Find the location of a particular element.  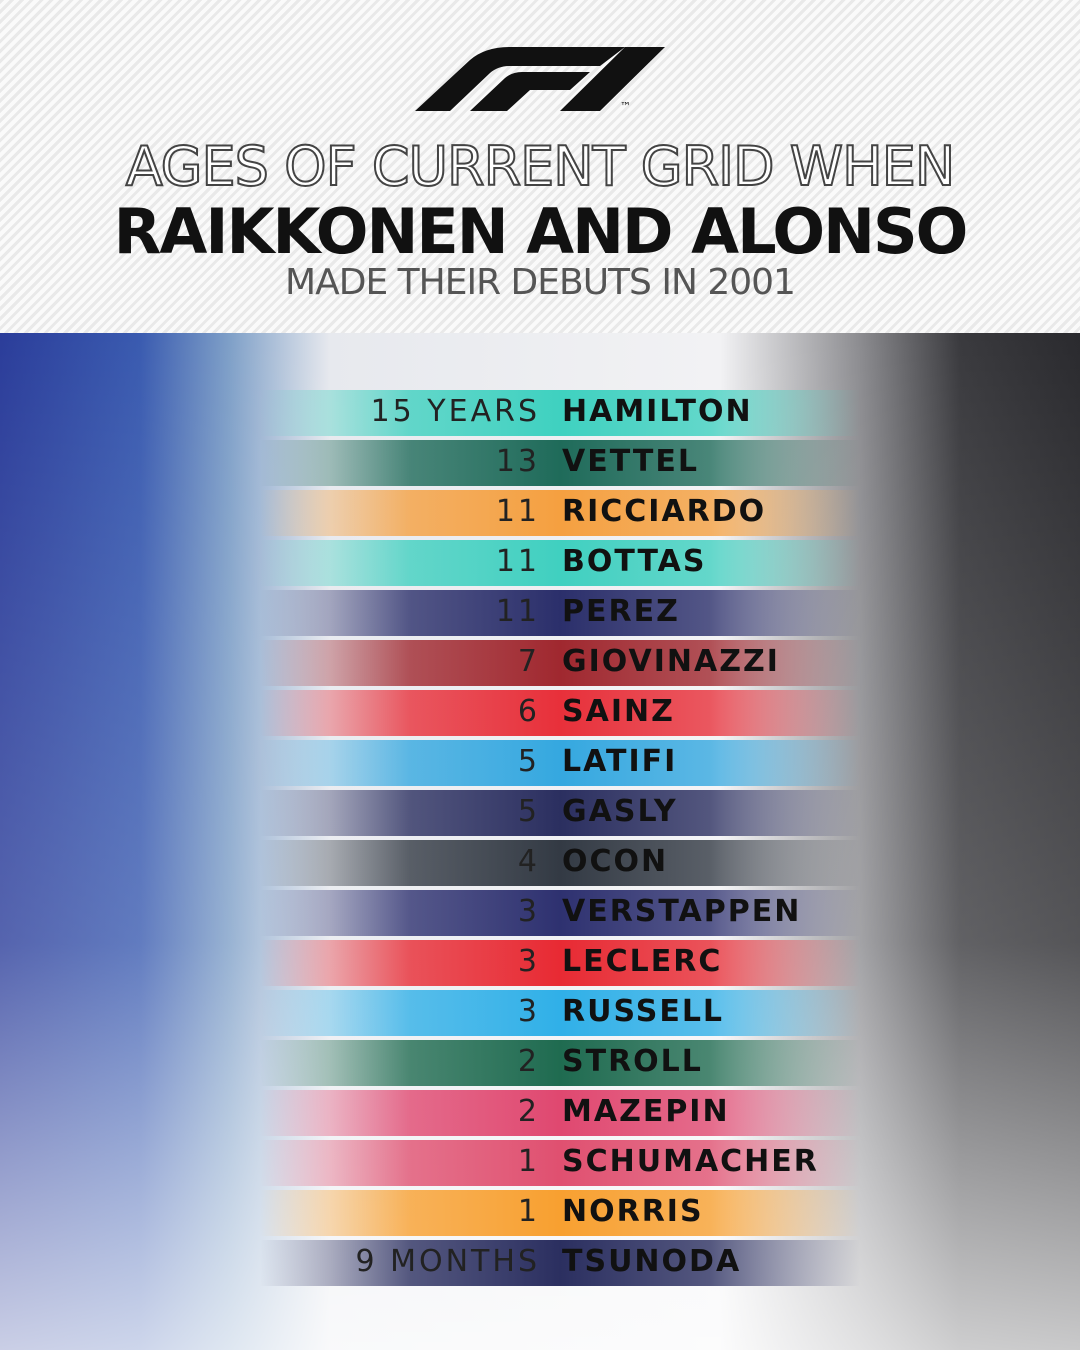

row: 11 RICCIARDO is located at coordinates (540, 513).